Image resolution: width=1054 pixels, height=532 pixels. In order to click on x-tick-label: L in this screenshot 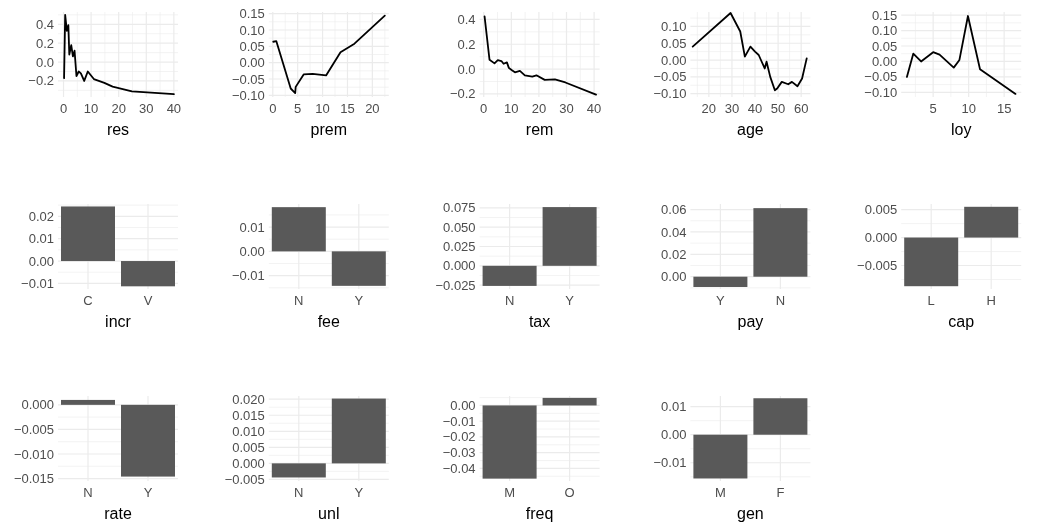, I will do `click(931, 300)`.